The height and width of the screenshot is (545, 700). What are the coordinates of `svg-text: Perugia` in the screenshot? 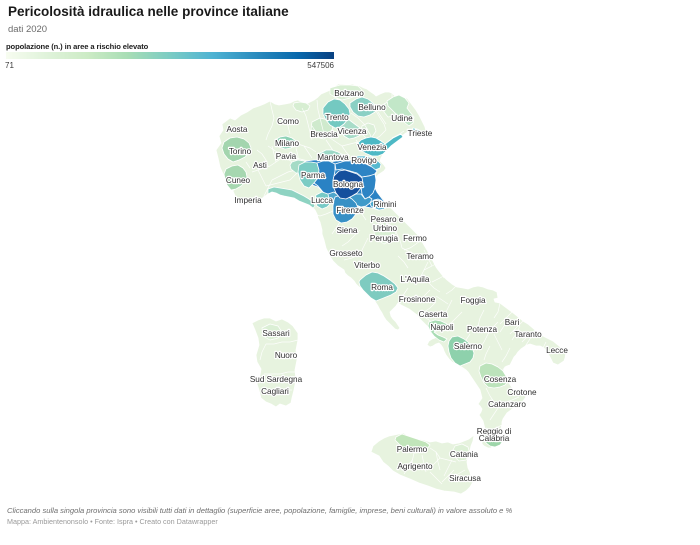 It's located at (384, 238).